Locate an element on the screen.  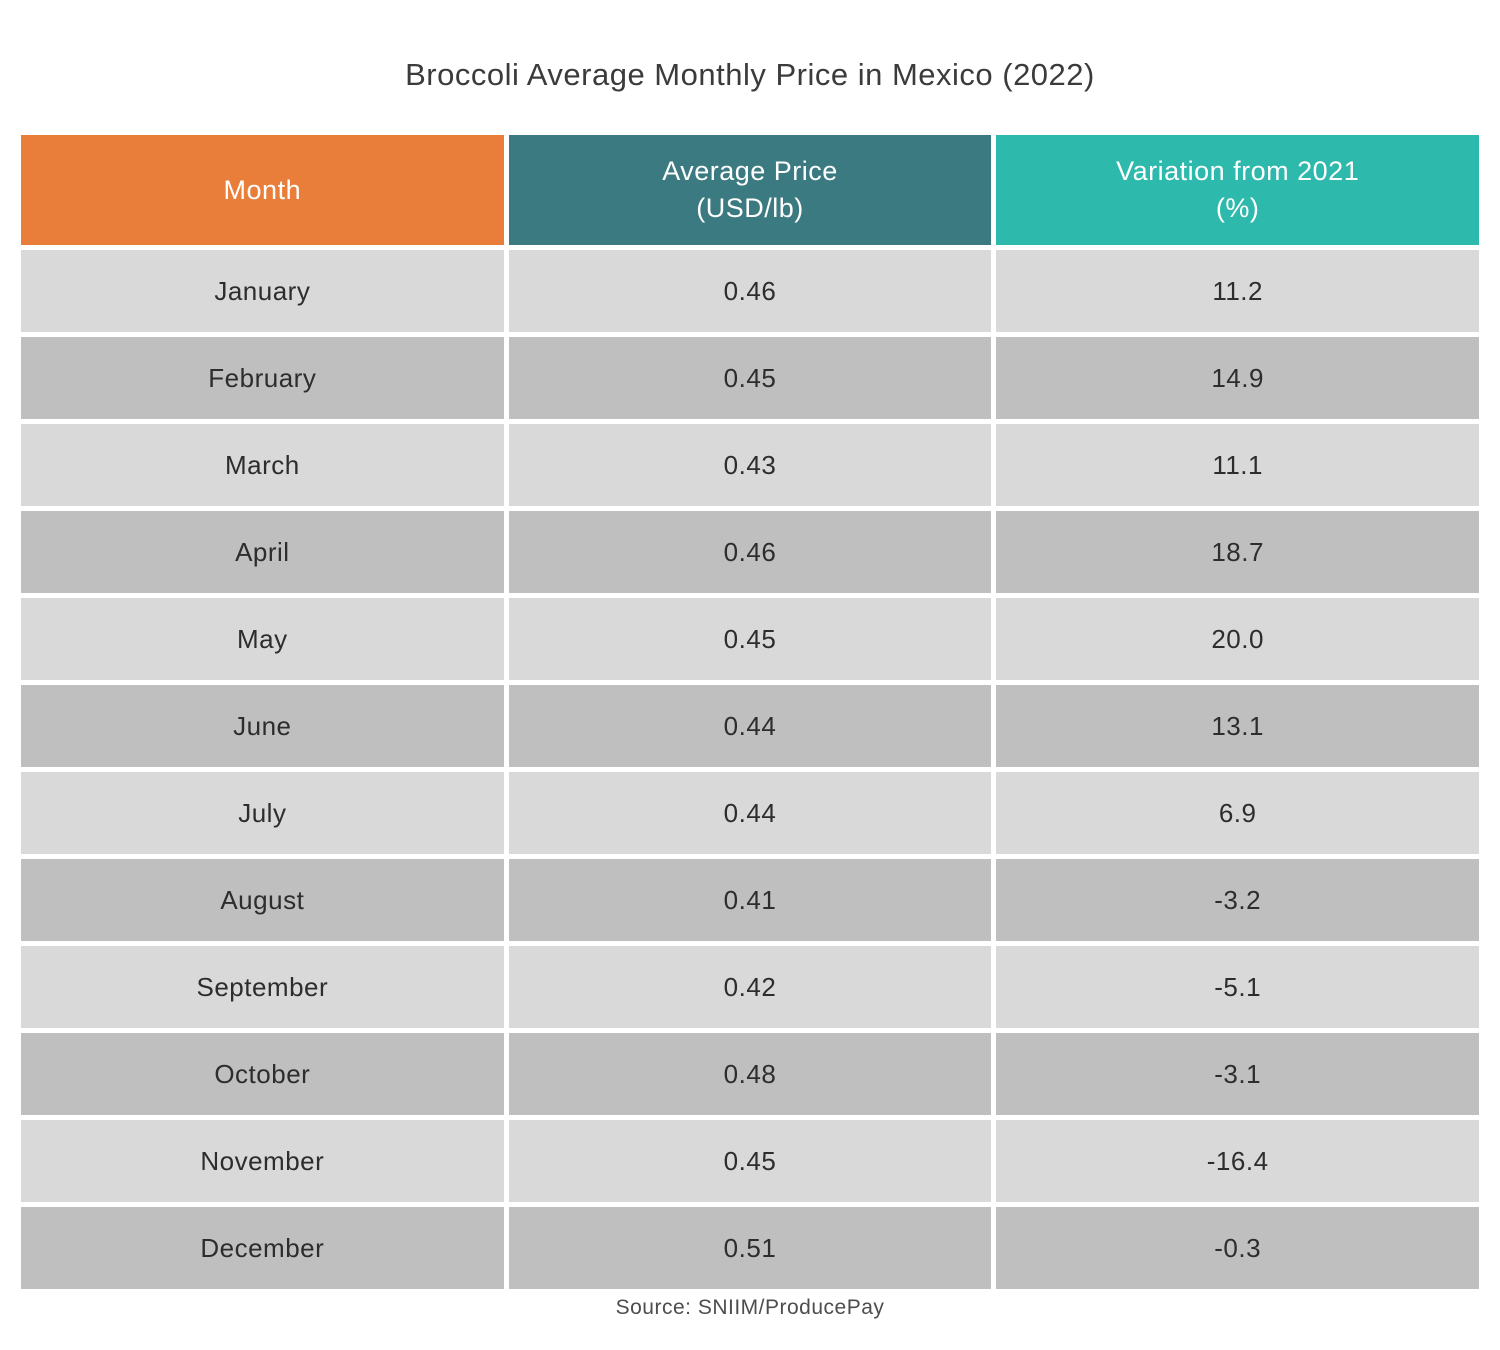
cell-month: June is located at coordinates (262, 726).